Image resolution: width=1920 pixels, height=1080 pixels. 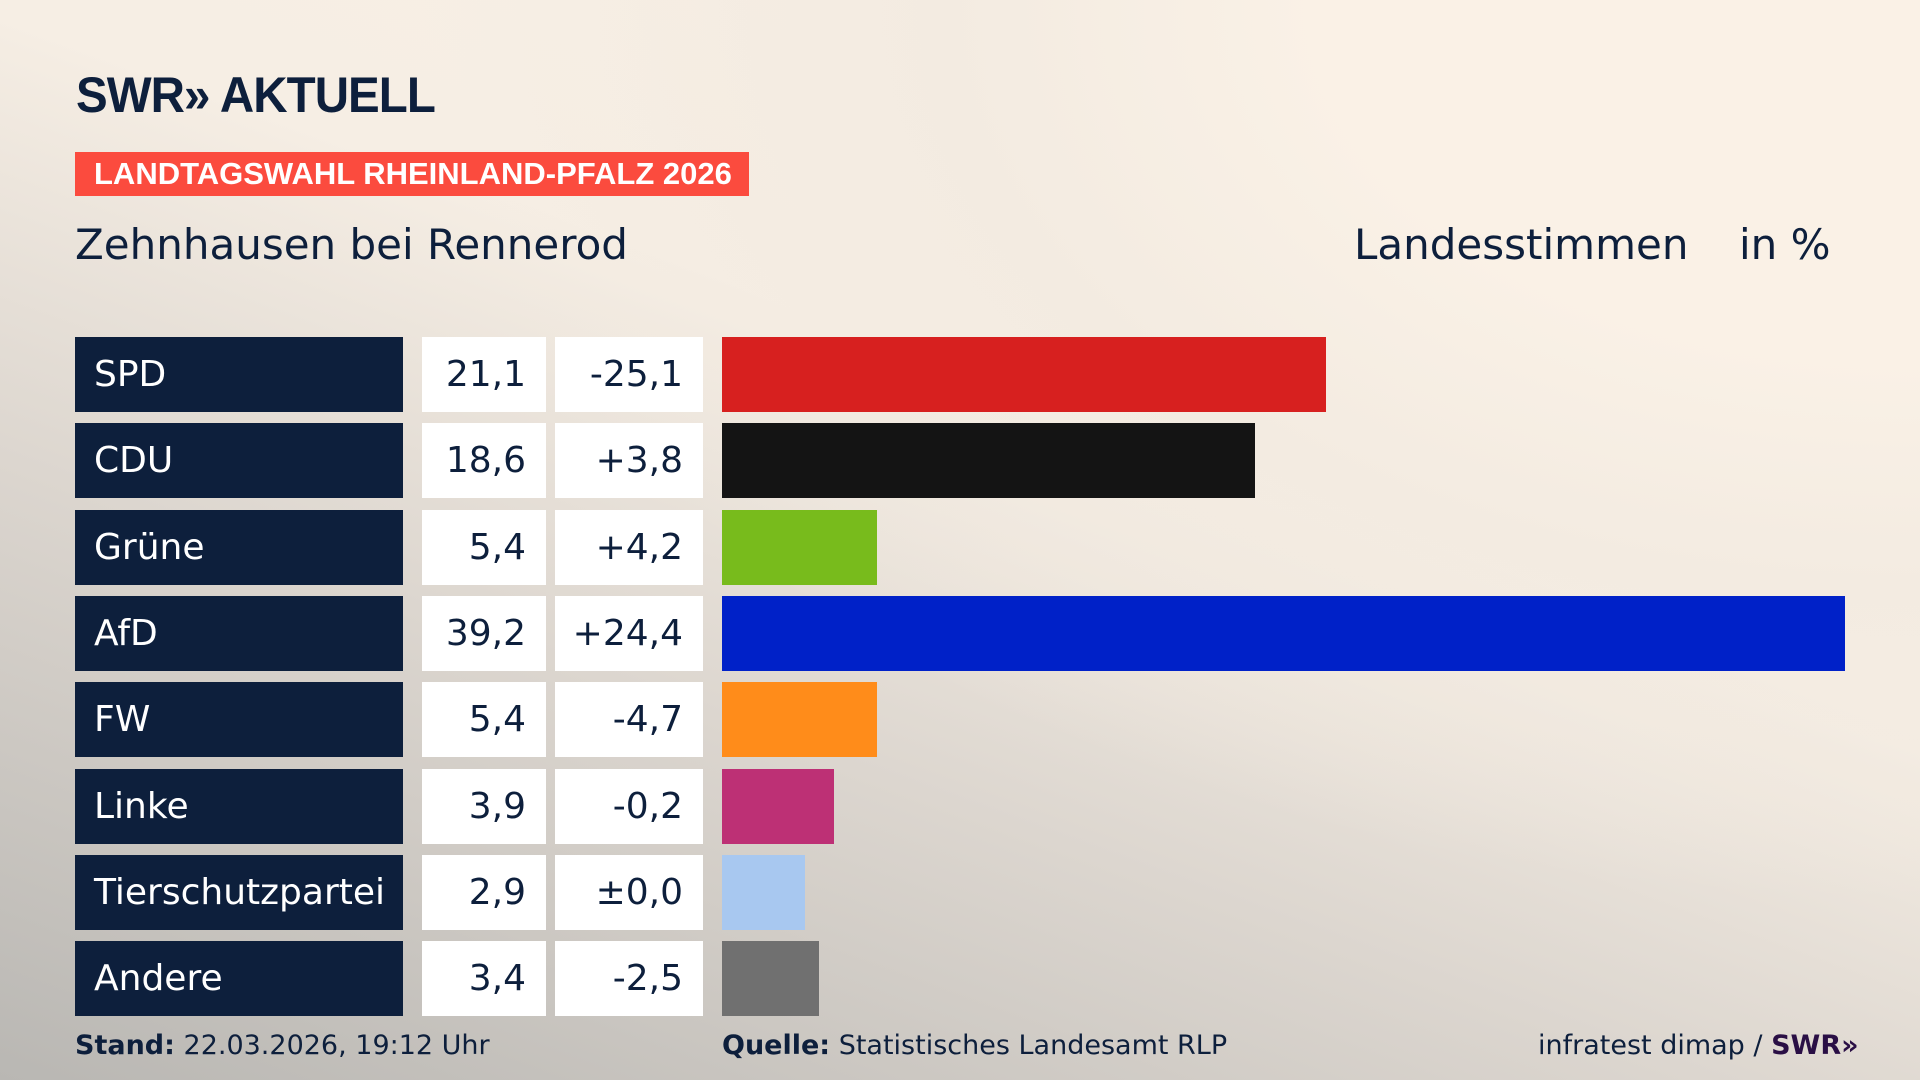 What do you see at coordinates (239, 979) in the screenshot?
I see `party-label: Andere` at bounding box center [239, 979].